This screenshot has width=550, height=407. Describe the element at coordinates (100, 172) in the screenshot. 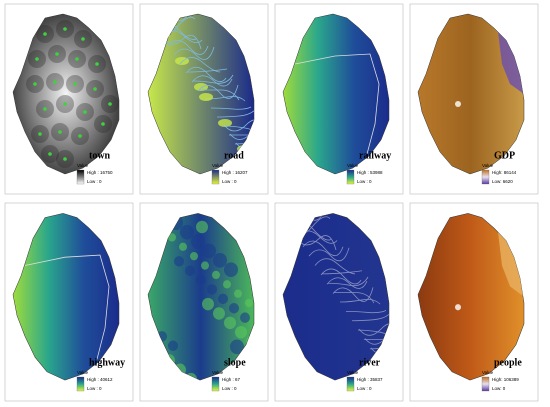

I see `legend-high: High : 16750` at that location.